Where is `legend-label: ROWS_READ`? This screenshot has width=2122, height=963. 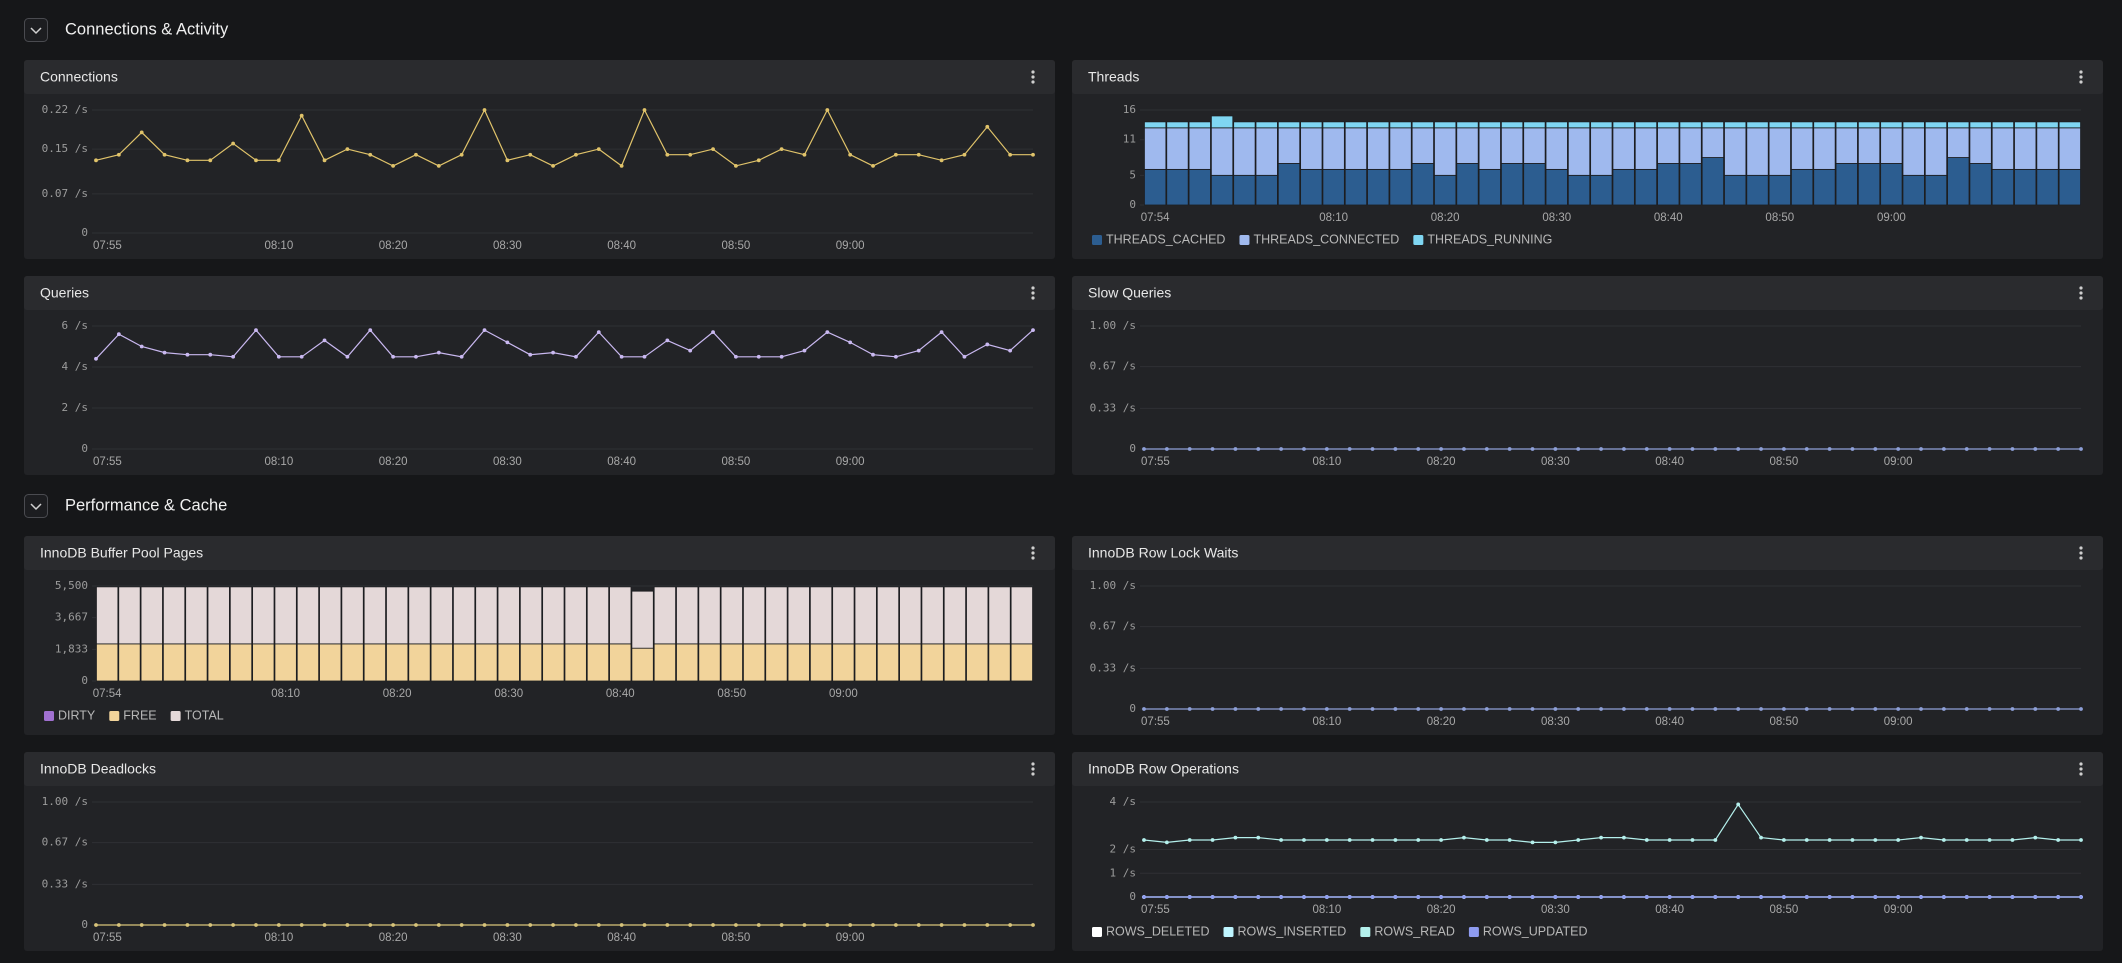 legend-label: ROWS_READ is located at coordinates (1414, 931).